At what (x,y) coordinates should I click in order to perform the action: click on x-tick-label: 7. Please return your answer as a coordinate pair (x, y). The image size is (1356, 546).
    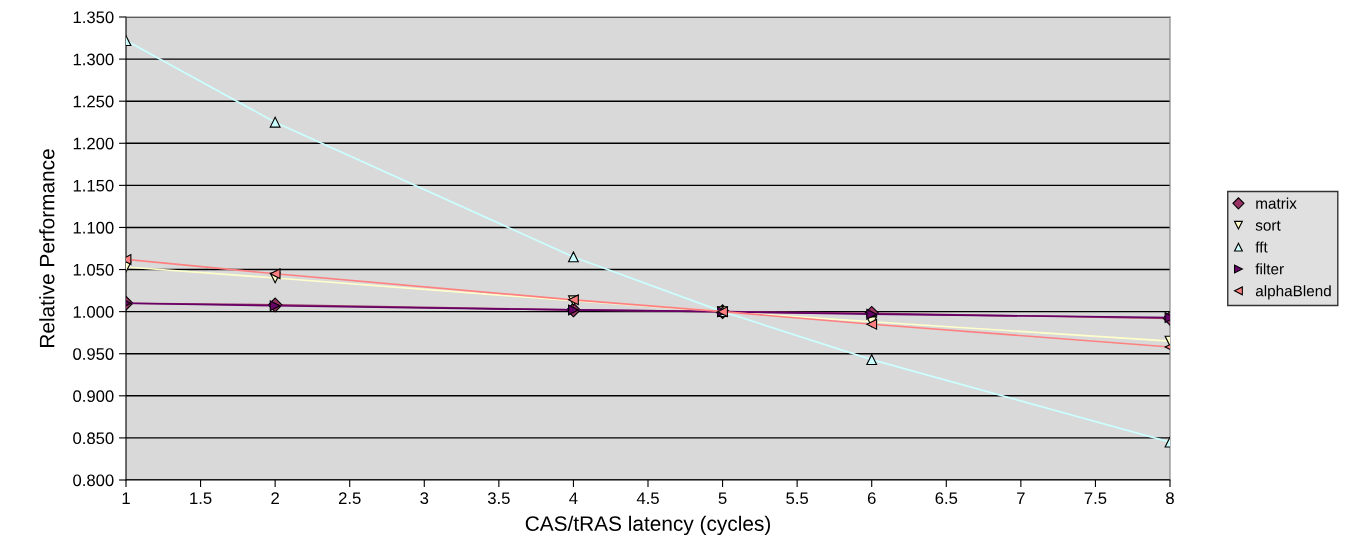
    Looking at the image, I should click on (1021, 498).